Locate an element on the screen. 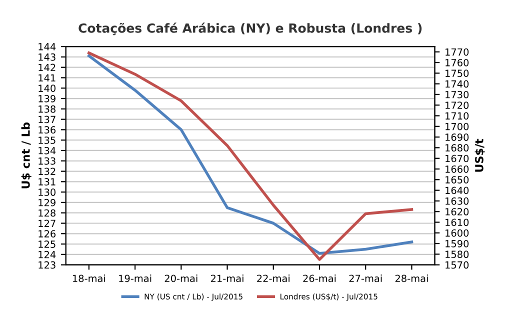 This screenshot has height=321, width=527. y-tick-label: 141 is located at coordinates (47, 78).